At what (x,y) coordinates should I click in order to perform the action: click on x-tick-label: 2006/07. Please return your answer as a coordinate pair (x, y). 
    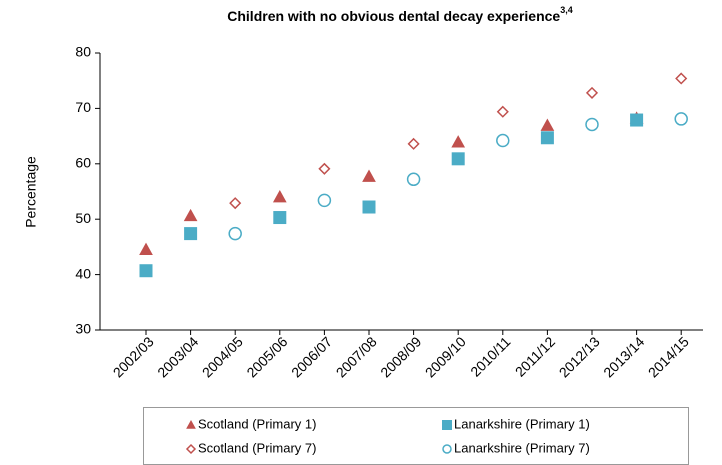
    Looking at the image, I should click on (311, 356).